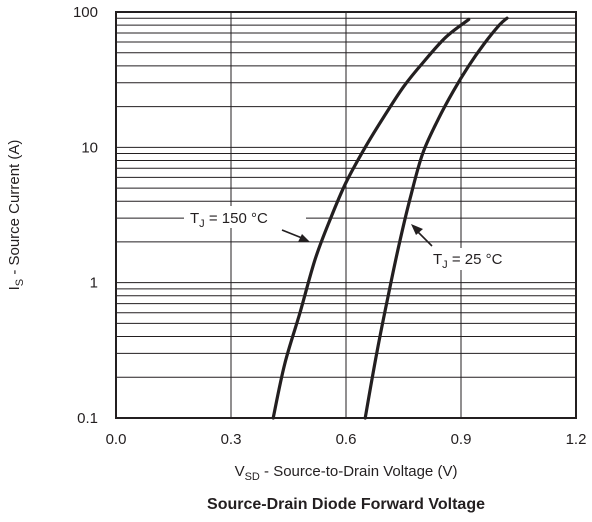 This screenshot has height=522, width=592. What do you see at coordinates (424, 238) in the screenshot?
I see `annotation-tj25-arrow` at bounding box center [424, 238].